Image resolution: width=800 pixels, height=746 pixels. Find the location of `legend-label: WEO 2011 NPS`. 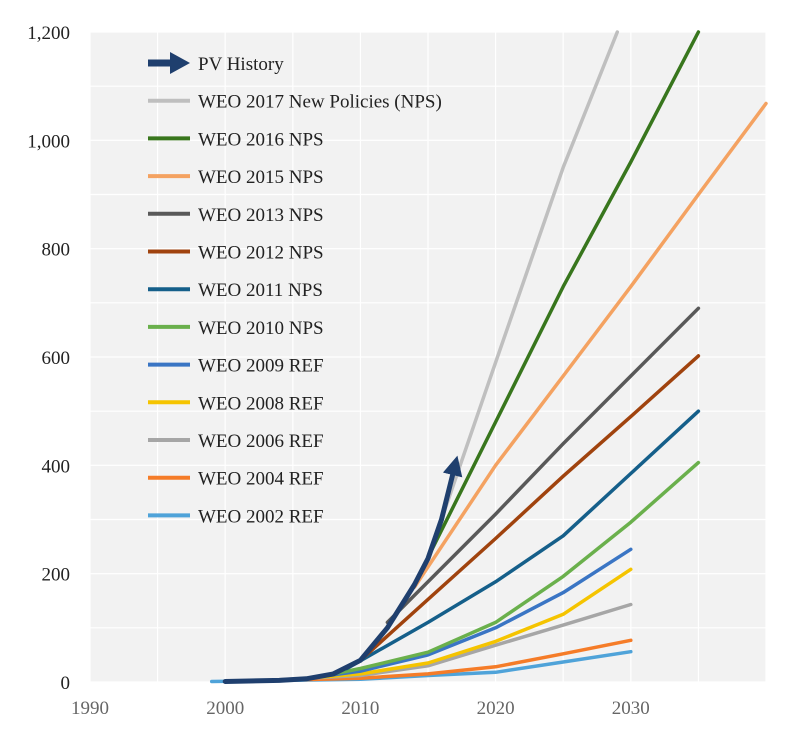

legend-label: WEO 2011 NPS is located at coordinates (260, 290).